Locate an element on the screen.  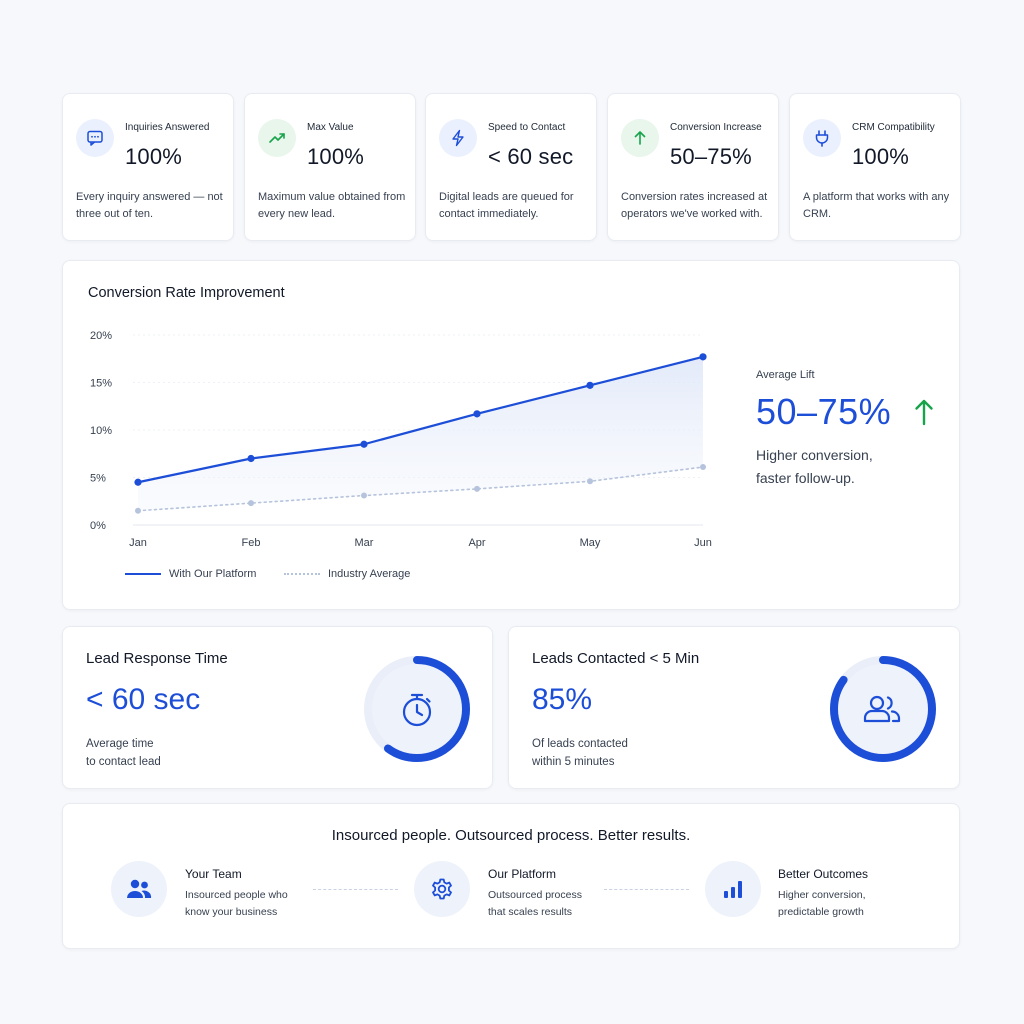
x-tick-label: May is located at coordinates (590, 543).